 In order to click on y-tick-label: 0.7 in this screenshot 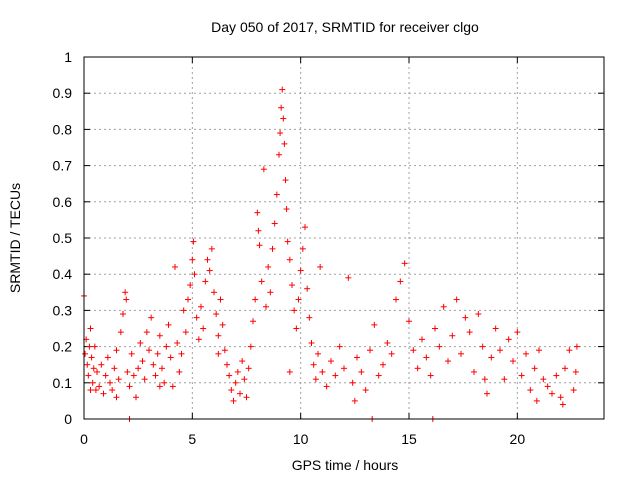, I will do `click(63, 166)`.